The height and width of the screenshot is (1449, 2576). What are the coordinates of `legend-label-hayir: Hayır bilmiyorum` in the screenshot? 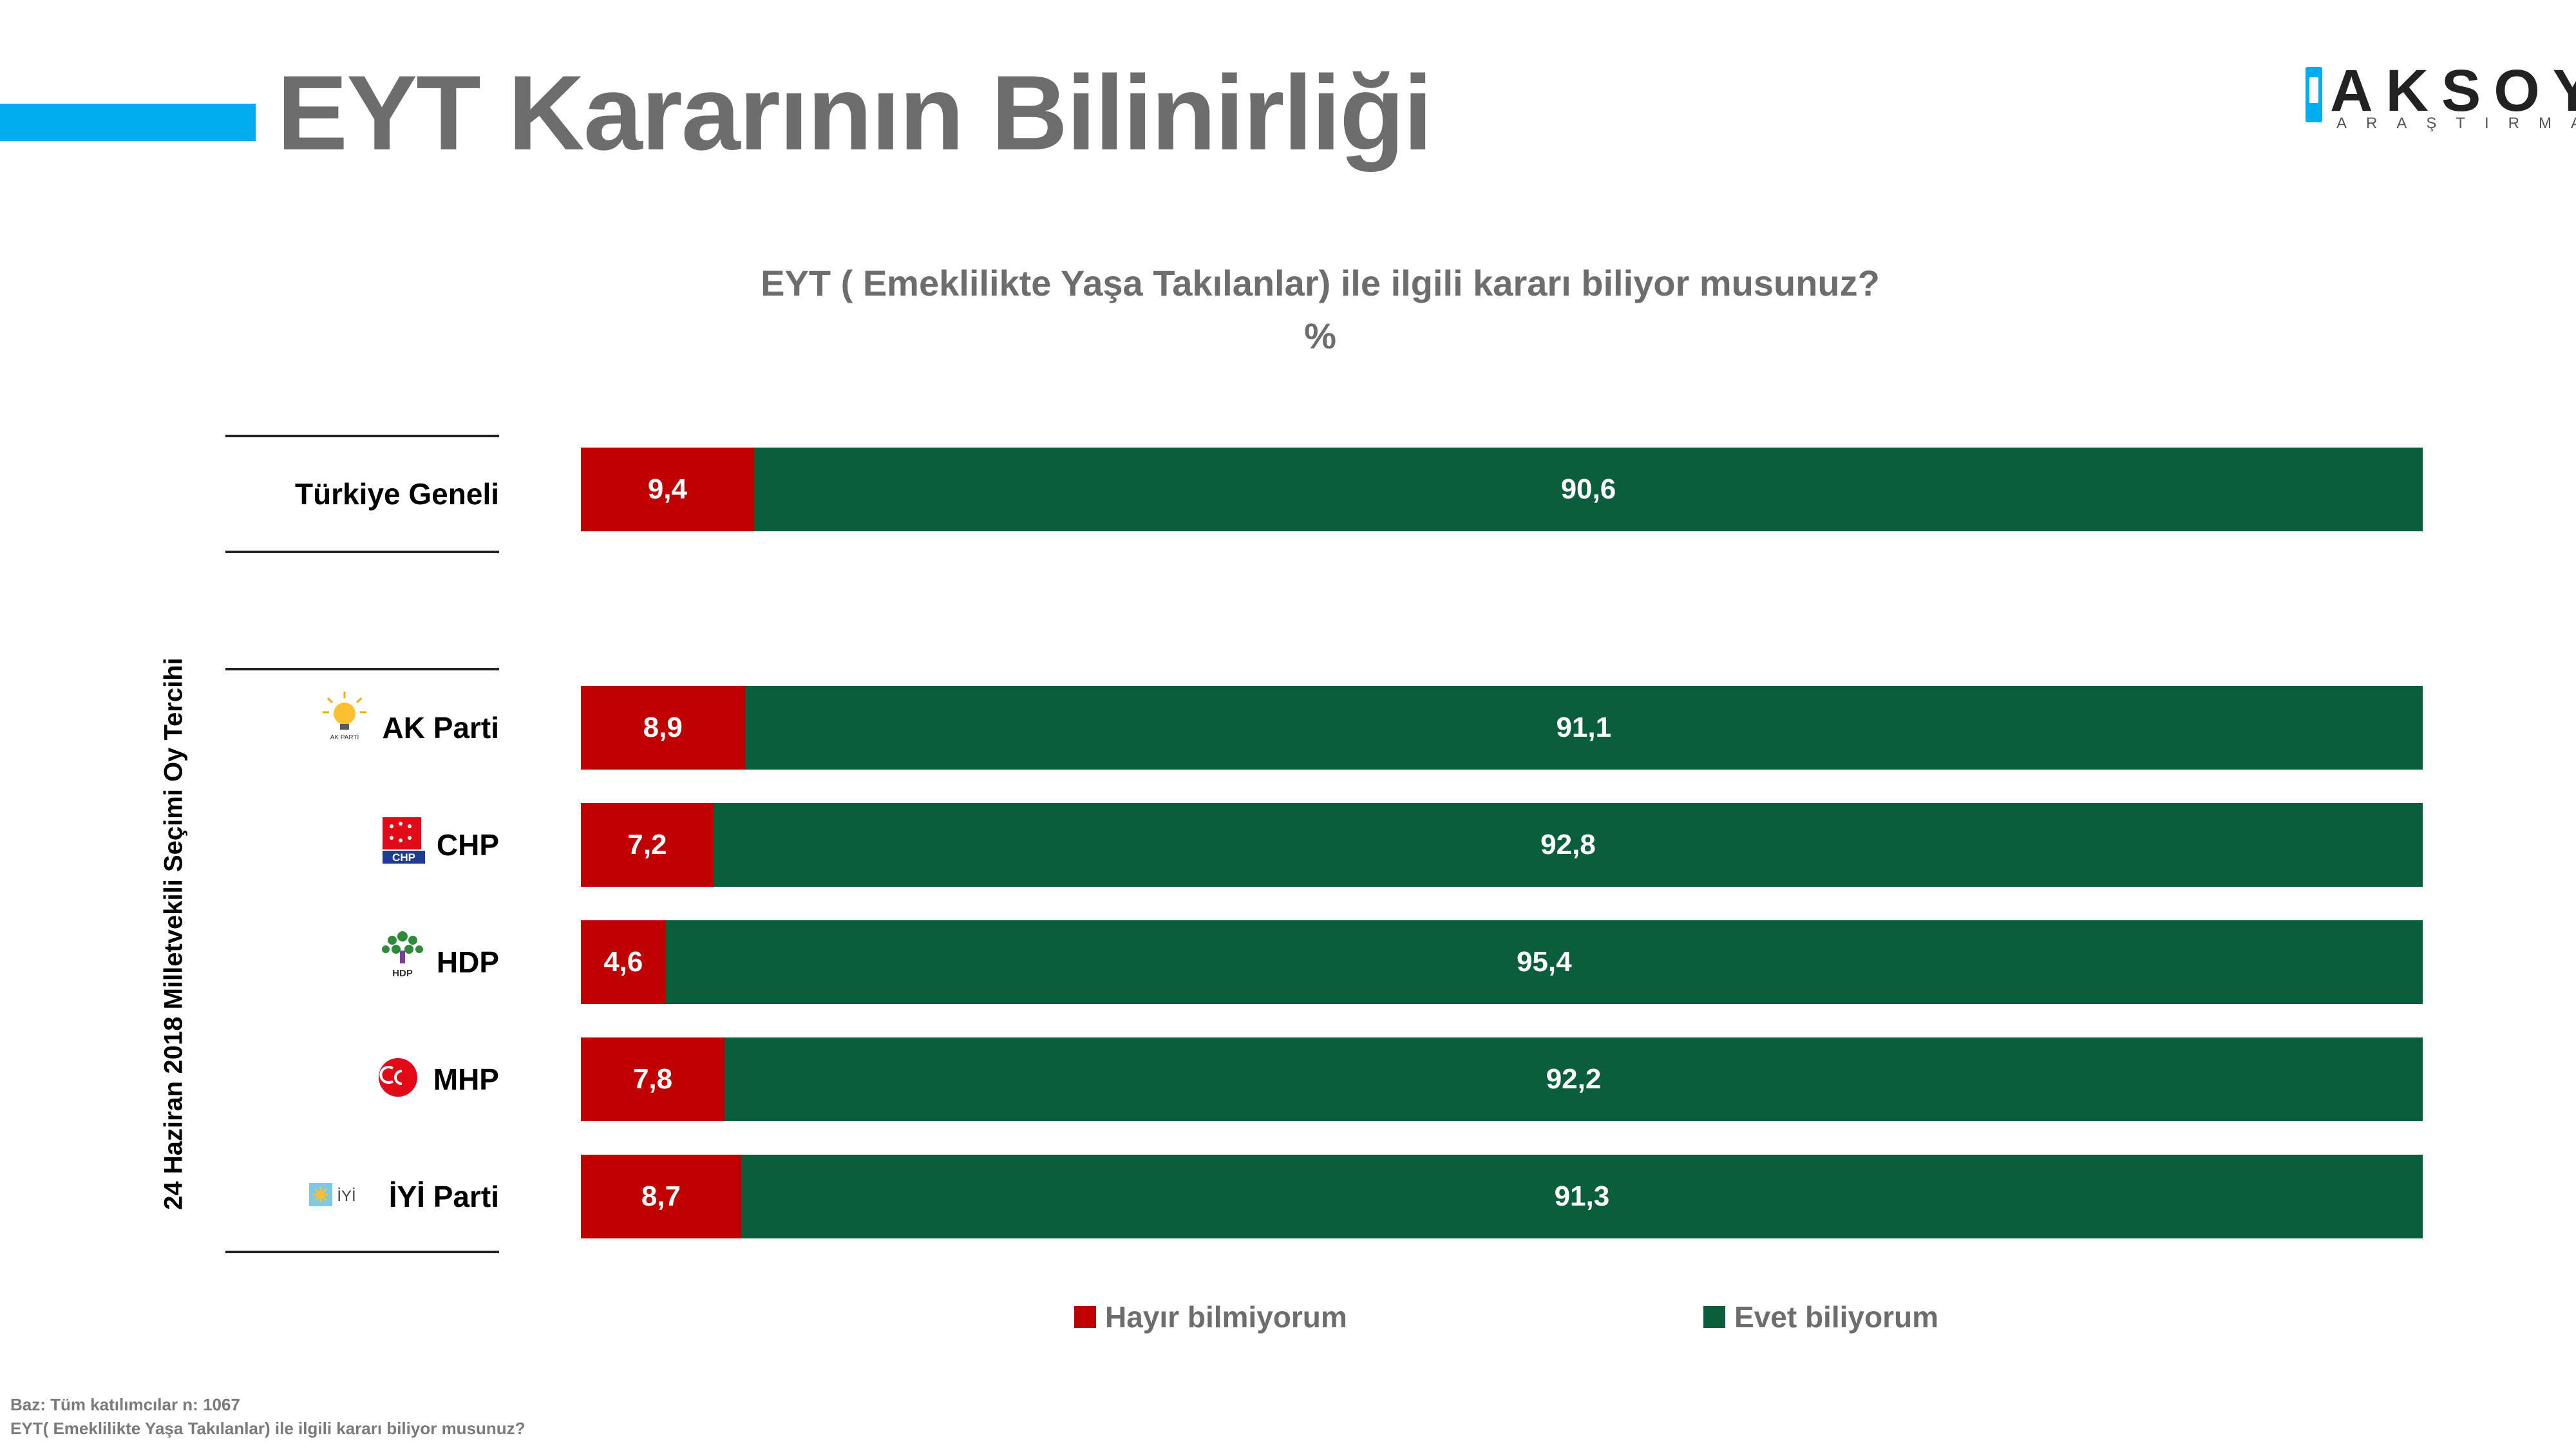 It's located at (1226, 1317).